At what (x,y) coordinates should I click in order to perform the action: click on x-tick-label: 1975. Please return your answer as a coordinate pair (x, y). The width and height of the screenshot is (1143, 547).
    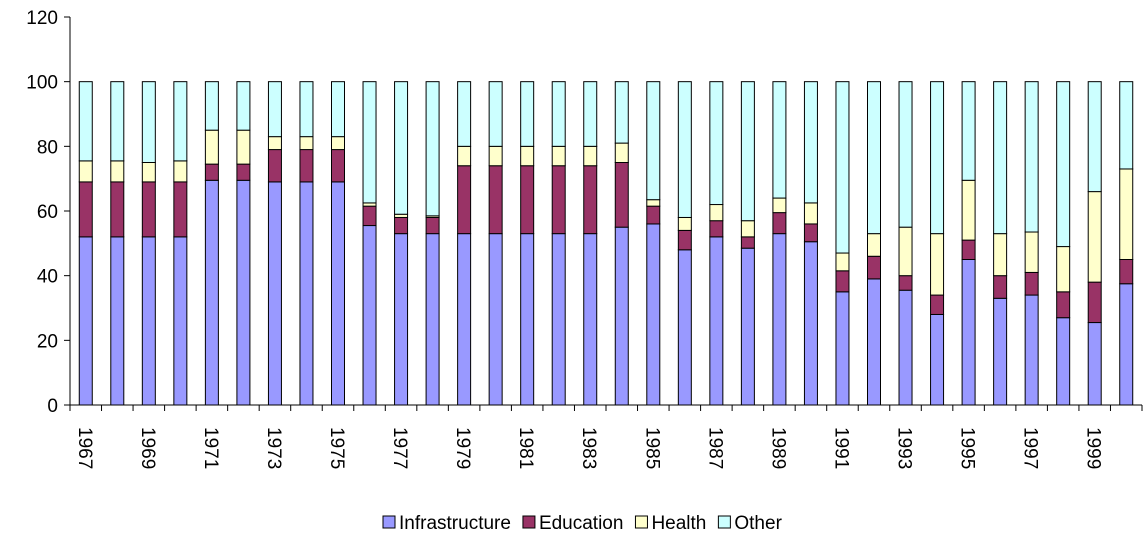
    Looking at the image, I should click on (336, 448).